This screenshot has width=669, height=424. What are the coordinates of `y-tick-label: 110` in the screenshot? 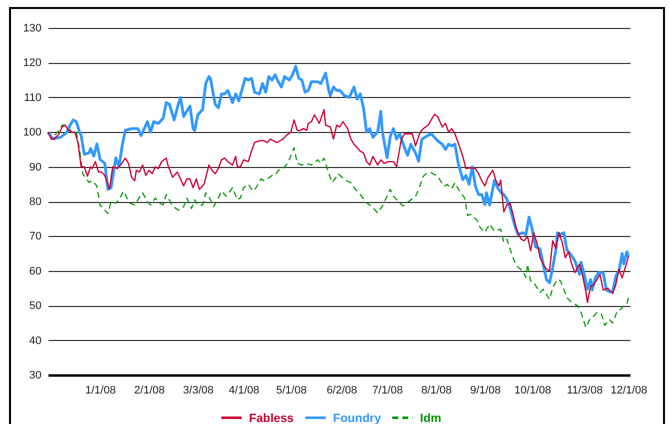 It's located at (33, 98).